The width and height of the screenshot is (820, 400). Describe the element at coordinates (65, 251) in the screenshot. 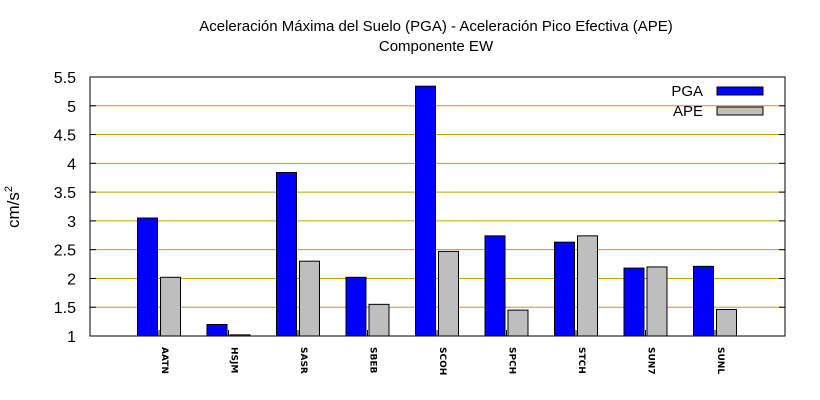

I see `y-tick-label: 2.5` at that location.